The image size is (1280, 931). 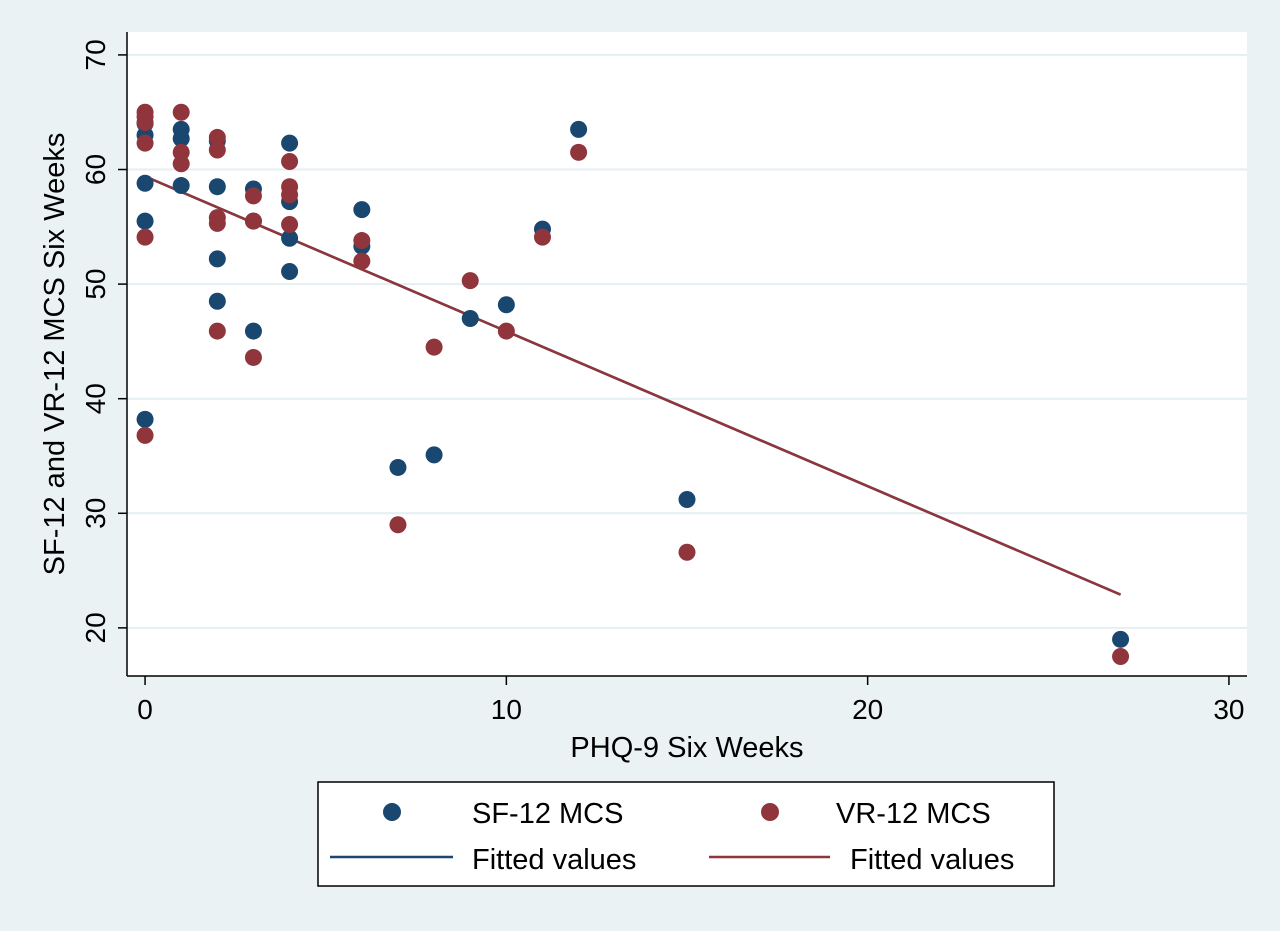 What do you see at coordinates (145, 709) in the screenshot?
I see `x-tick-label-0: 0` at bounding box center [145, 709].